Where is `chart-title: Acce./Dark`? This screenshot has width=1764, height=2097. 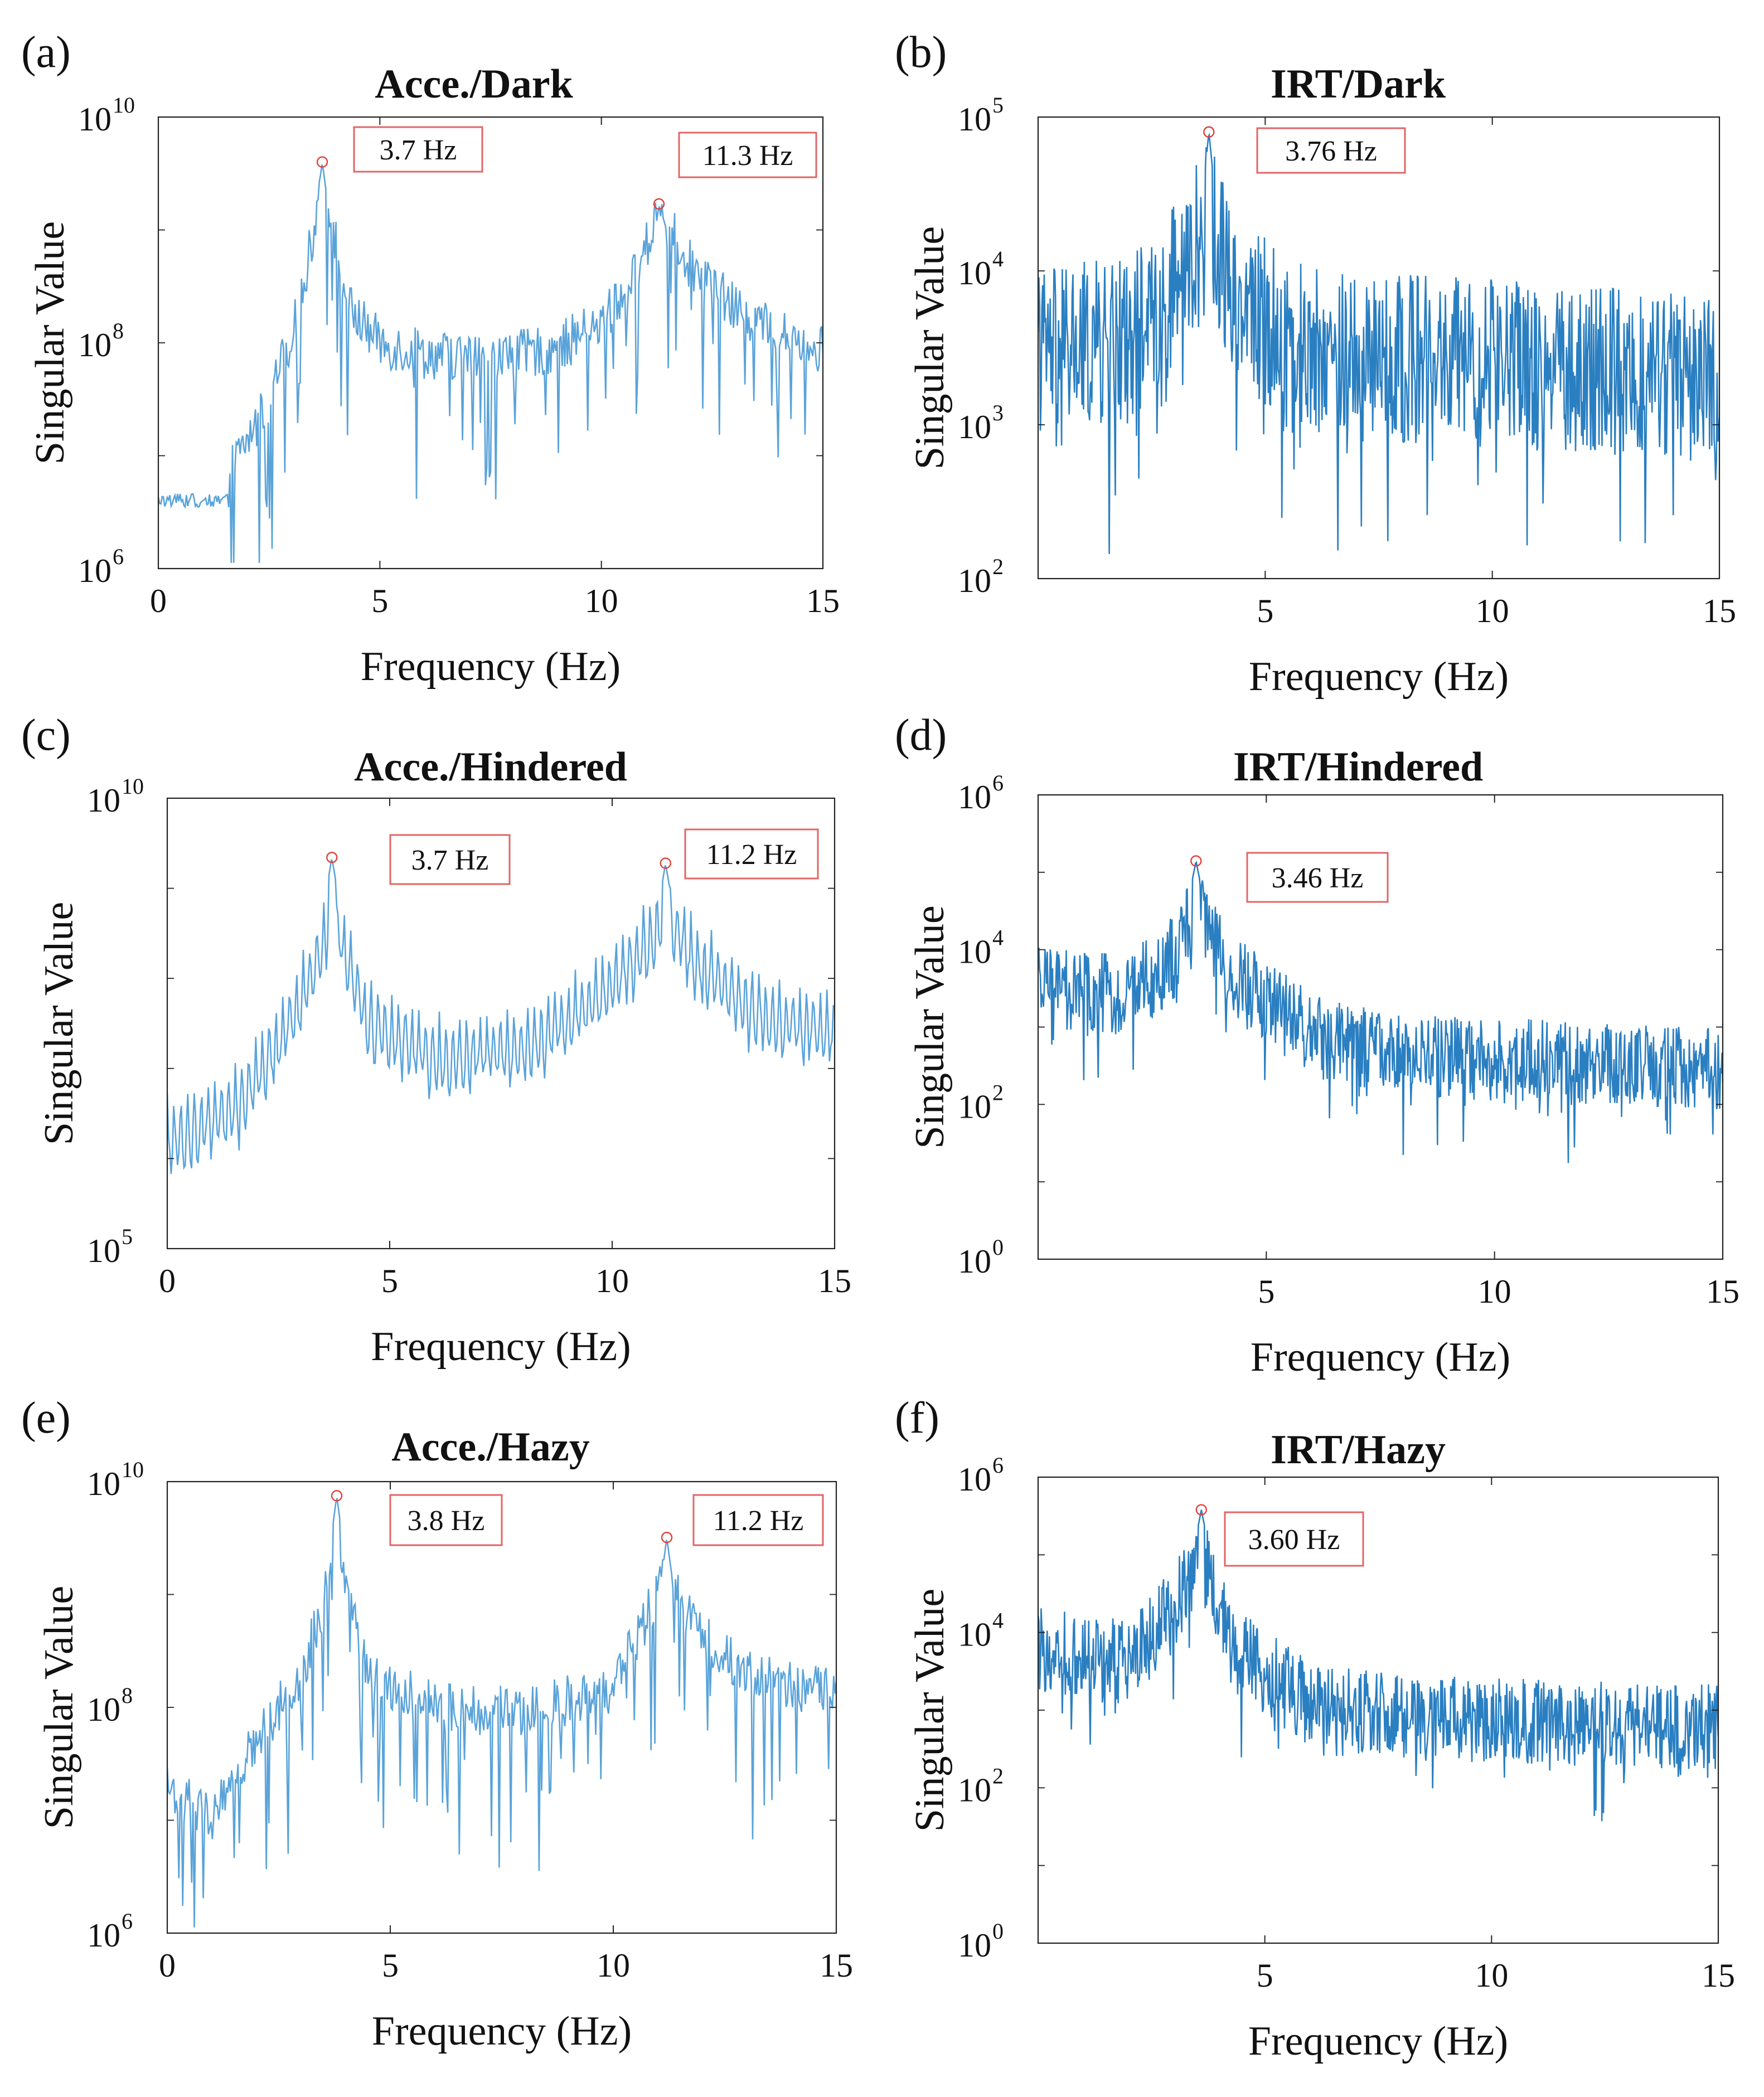 chart-title: Acce./Dark is located at coordinates (474, 84).